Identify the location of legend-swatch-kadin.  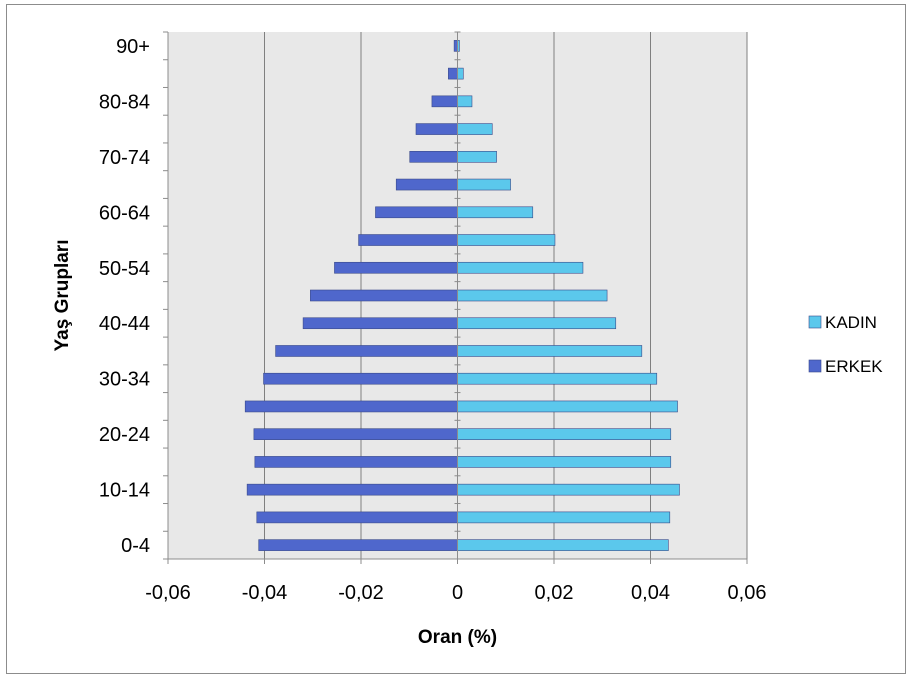
(815, 322).